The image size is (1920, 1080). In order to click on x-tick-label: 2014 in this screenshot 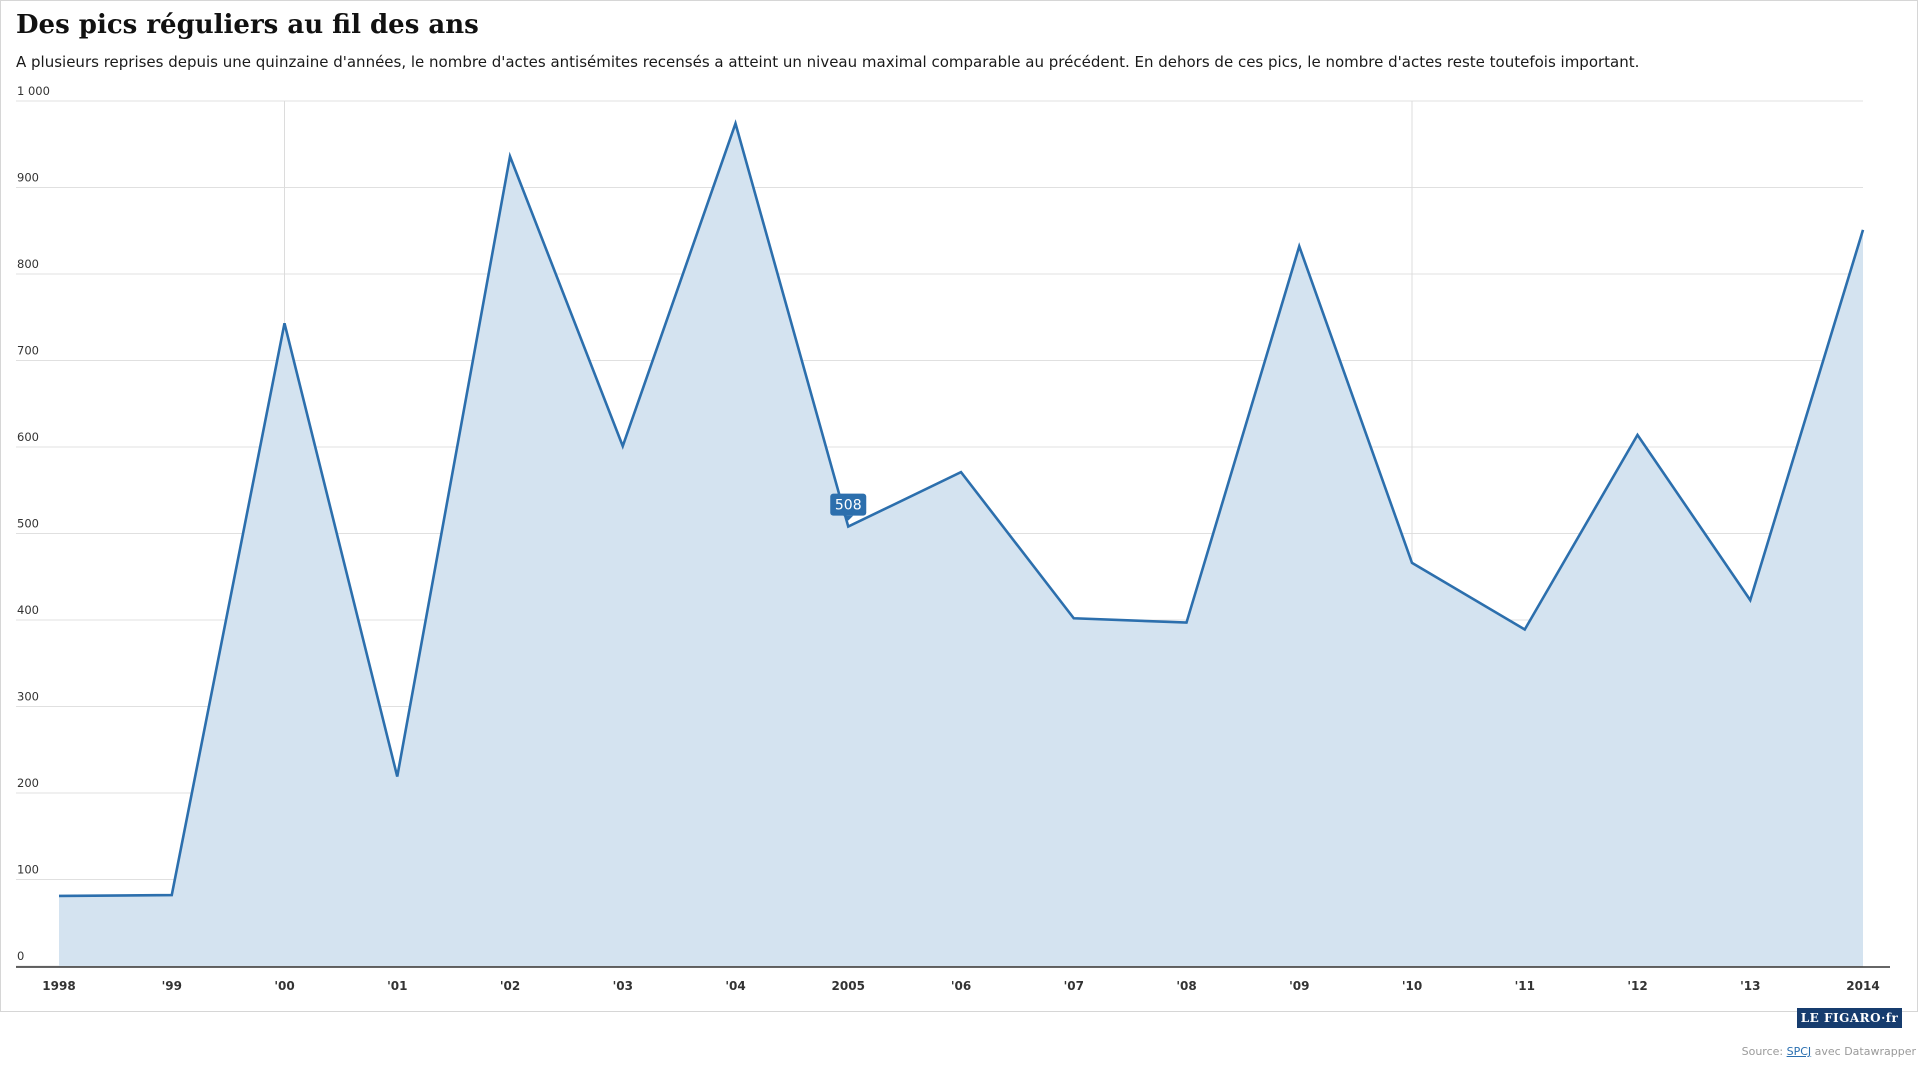, I will do `click(1862, 986)`.